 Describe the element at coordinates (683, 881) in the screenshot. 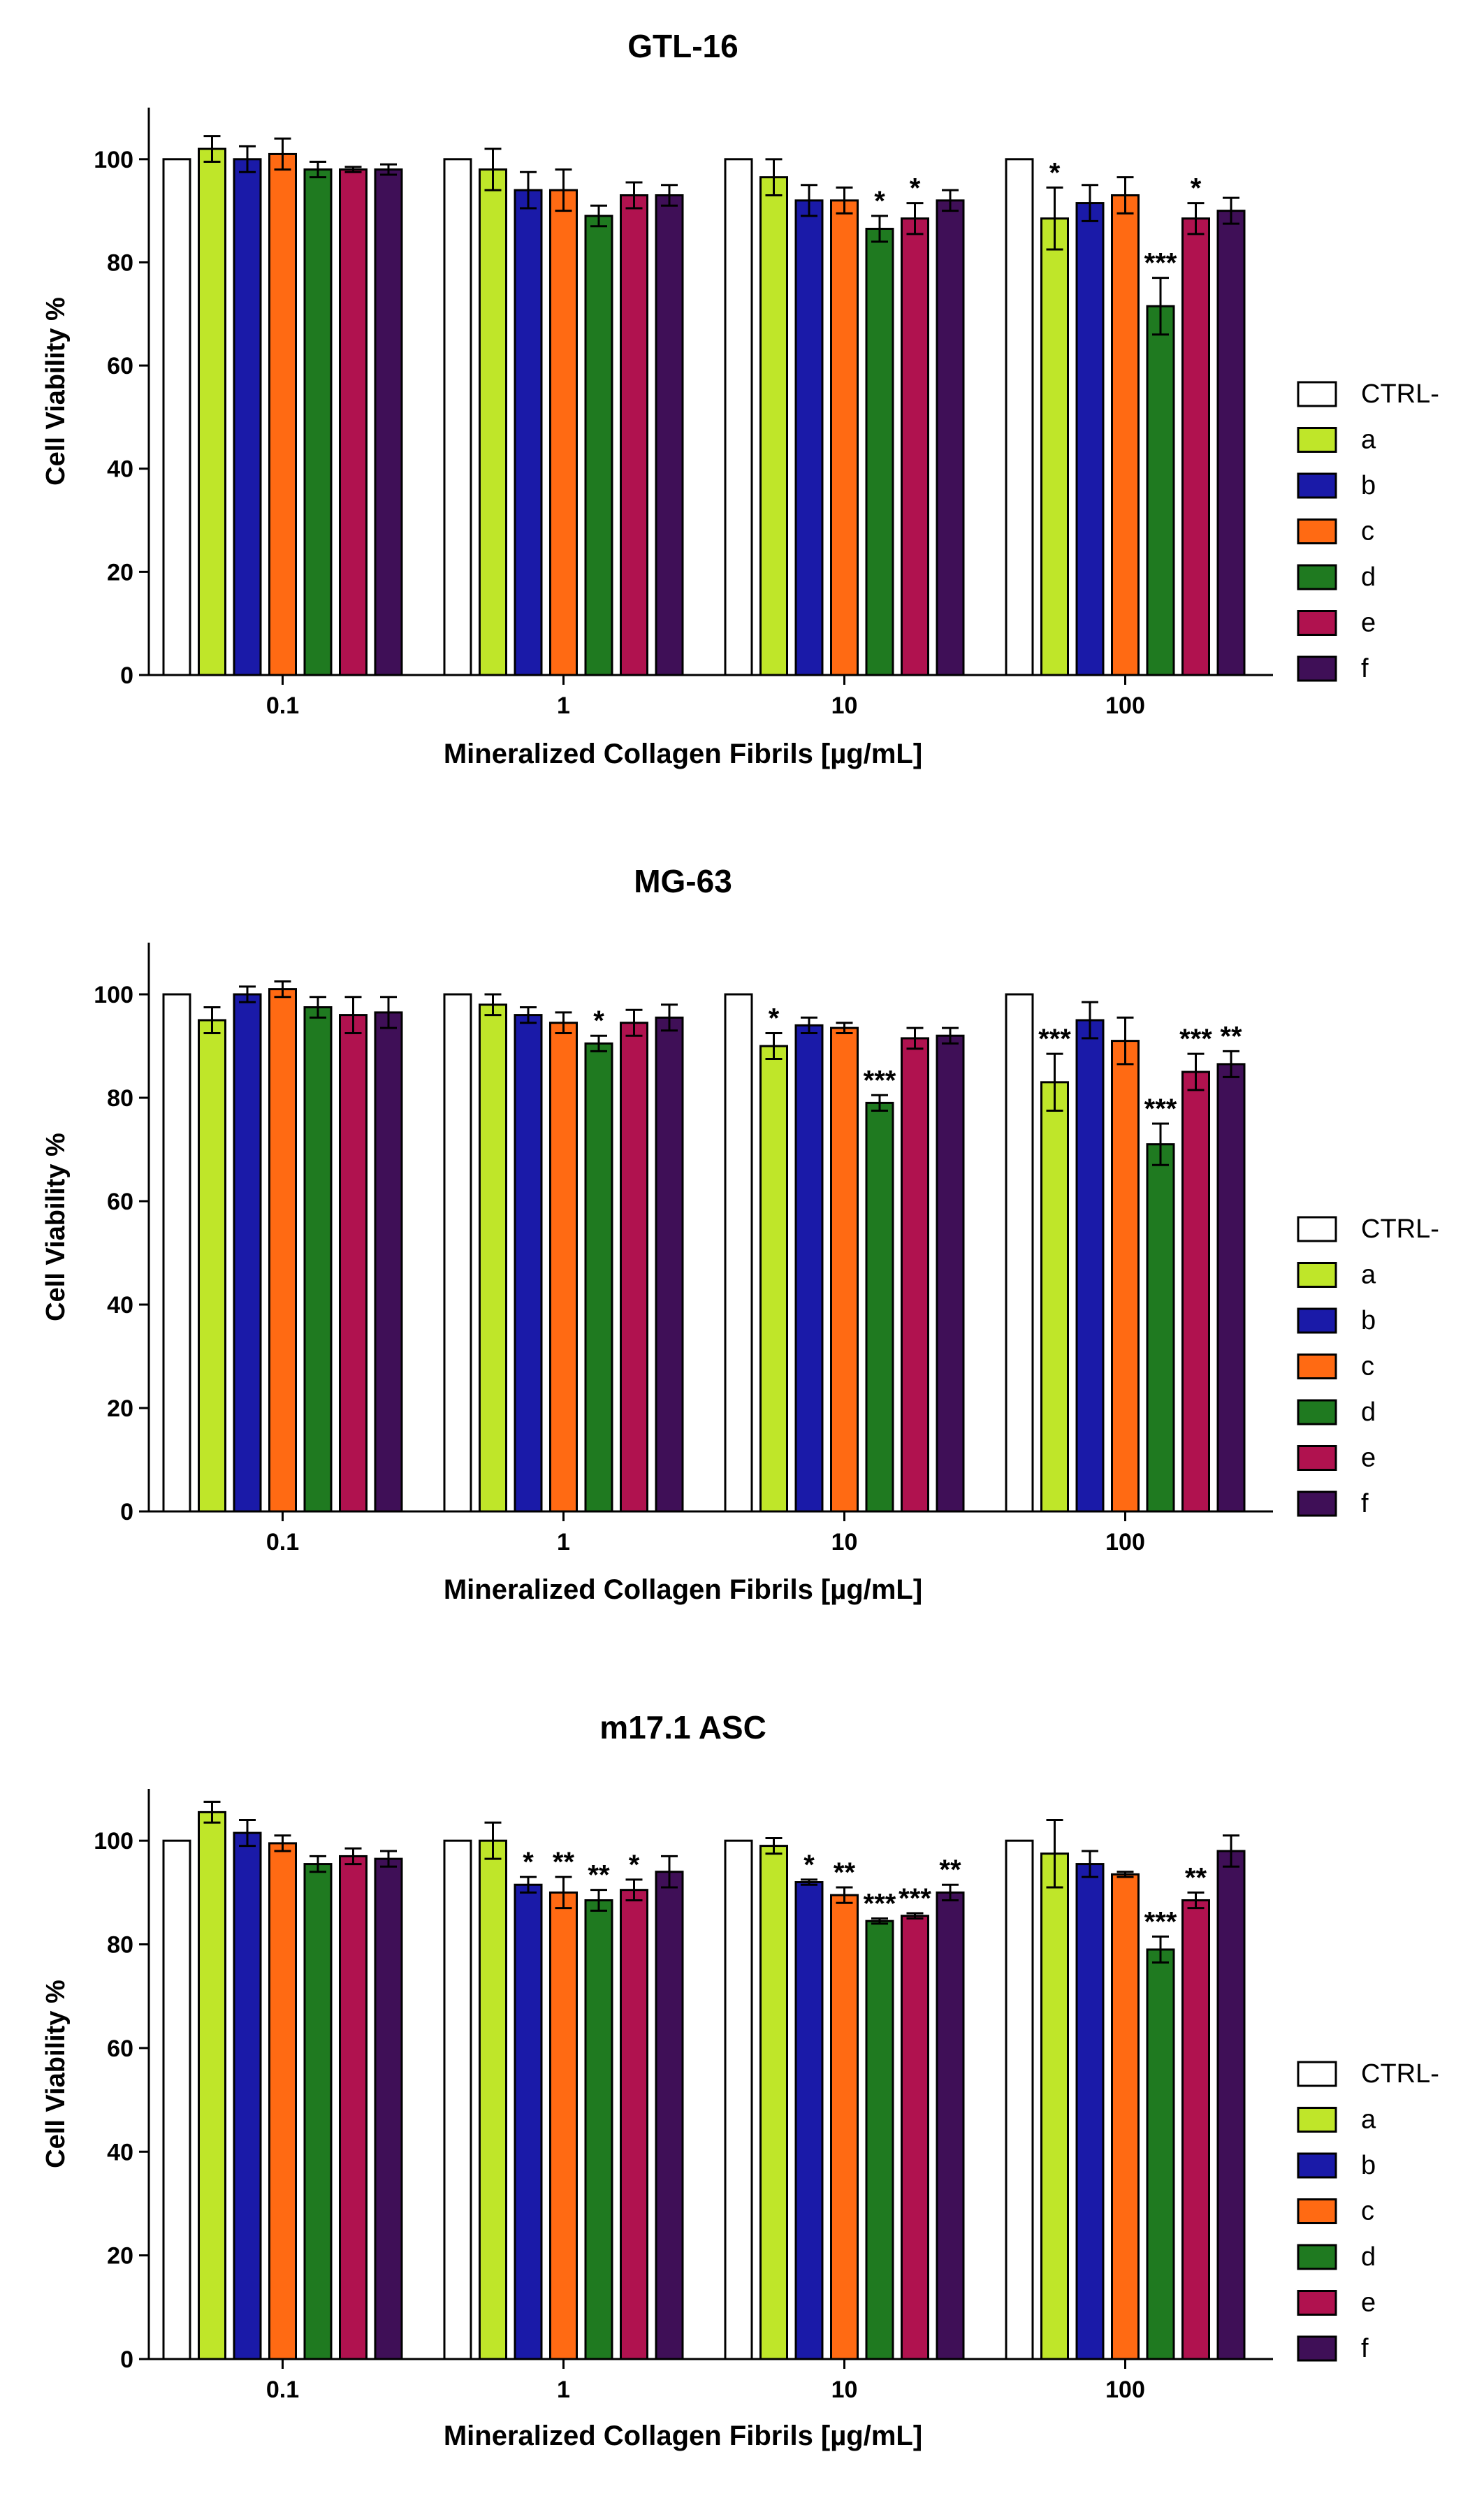

I see `chart-title: MG-63` at that location.